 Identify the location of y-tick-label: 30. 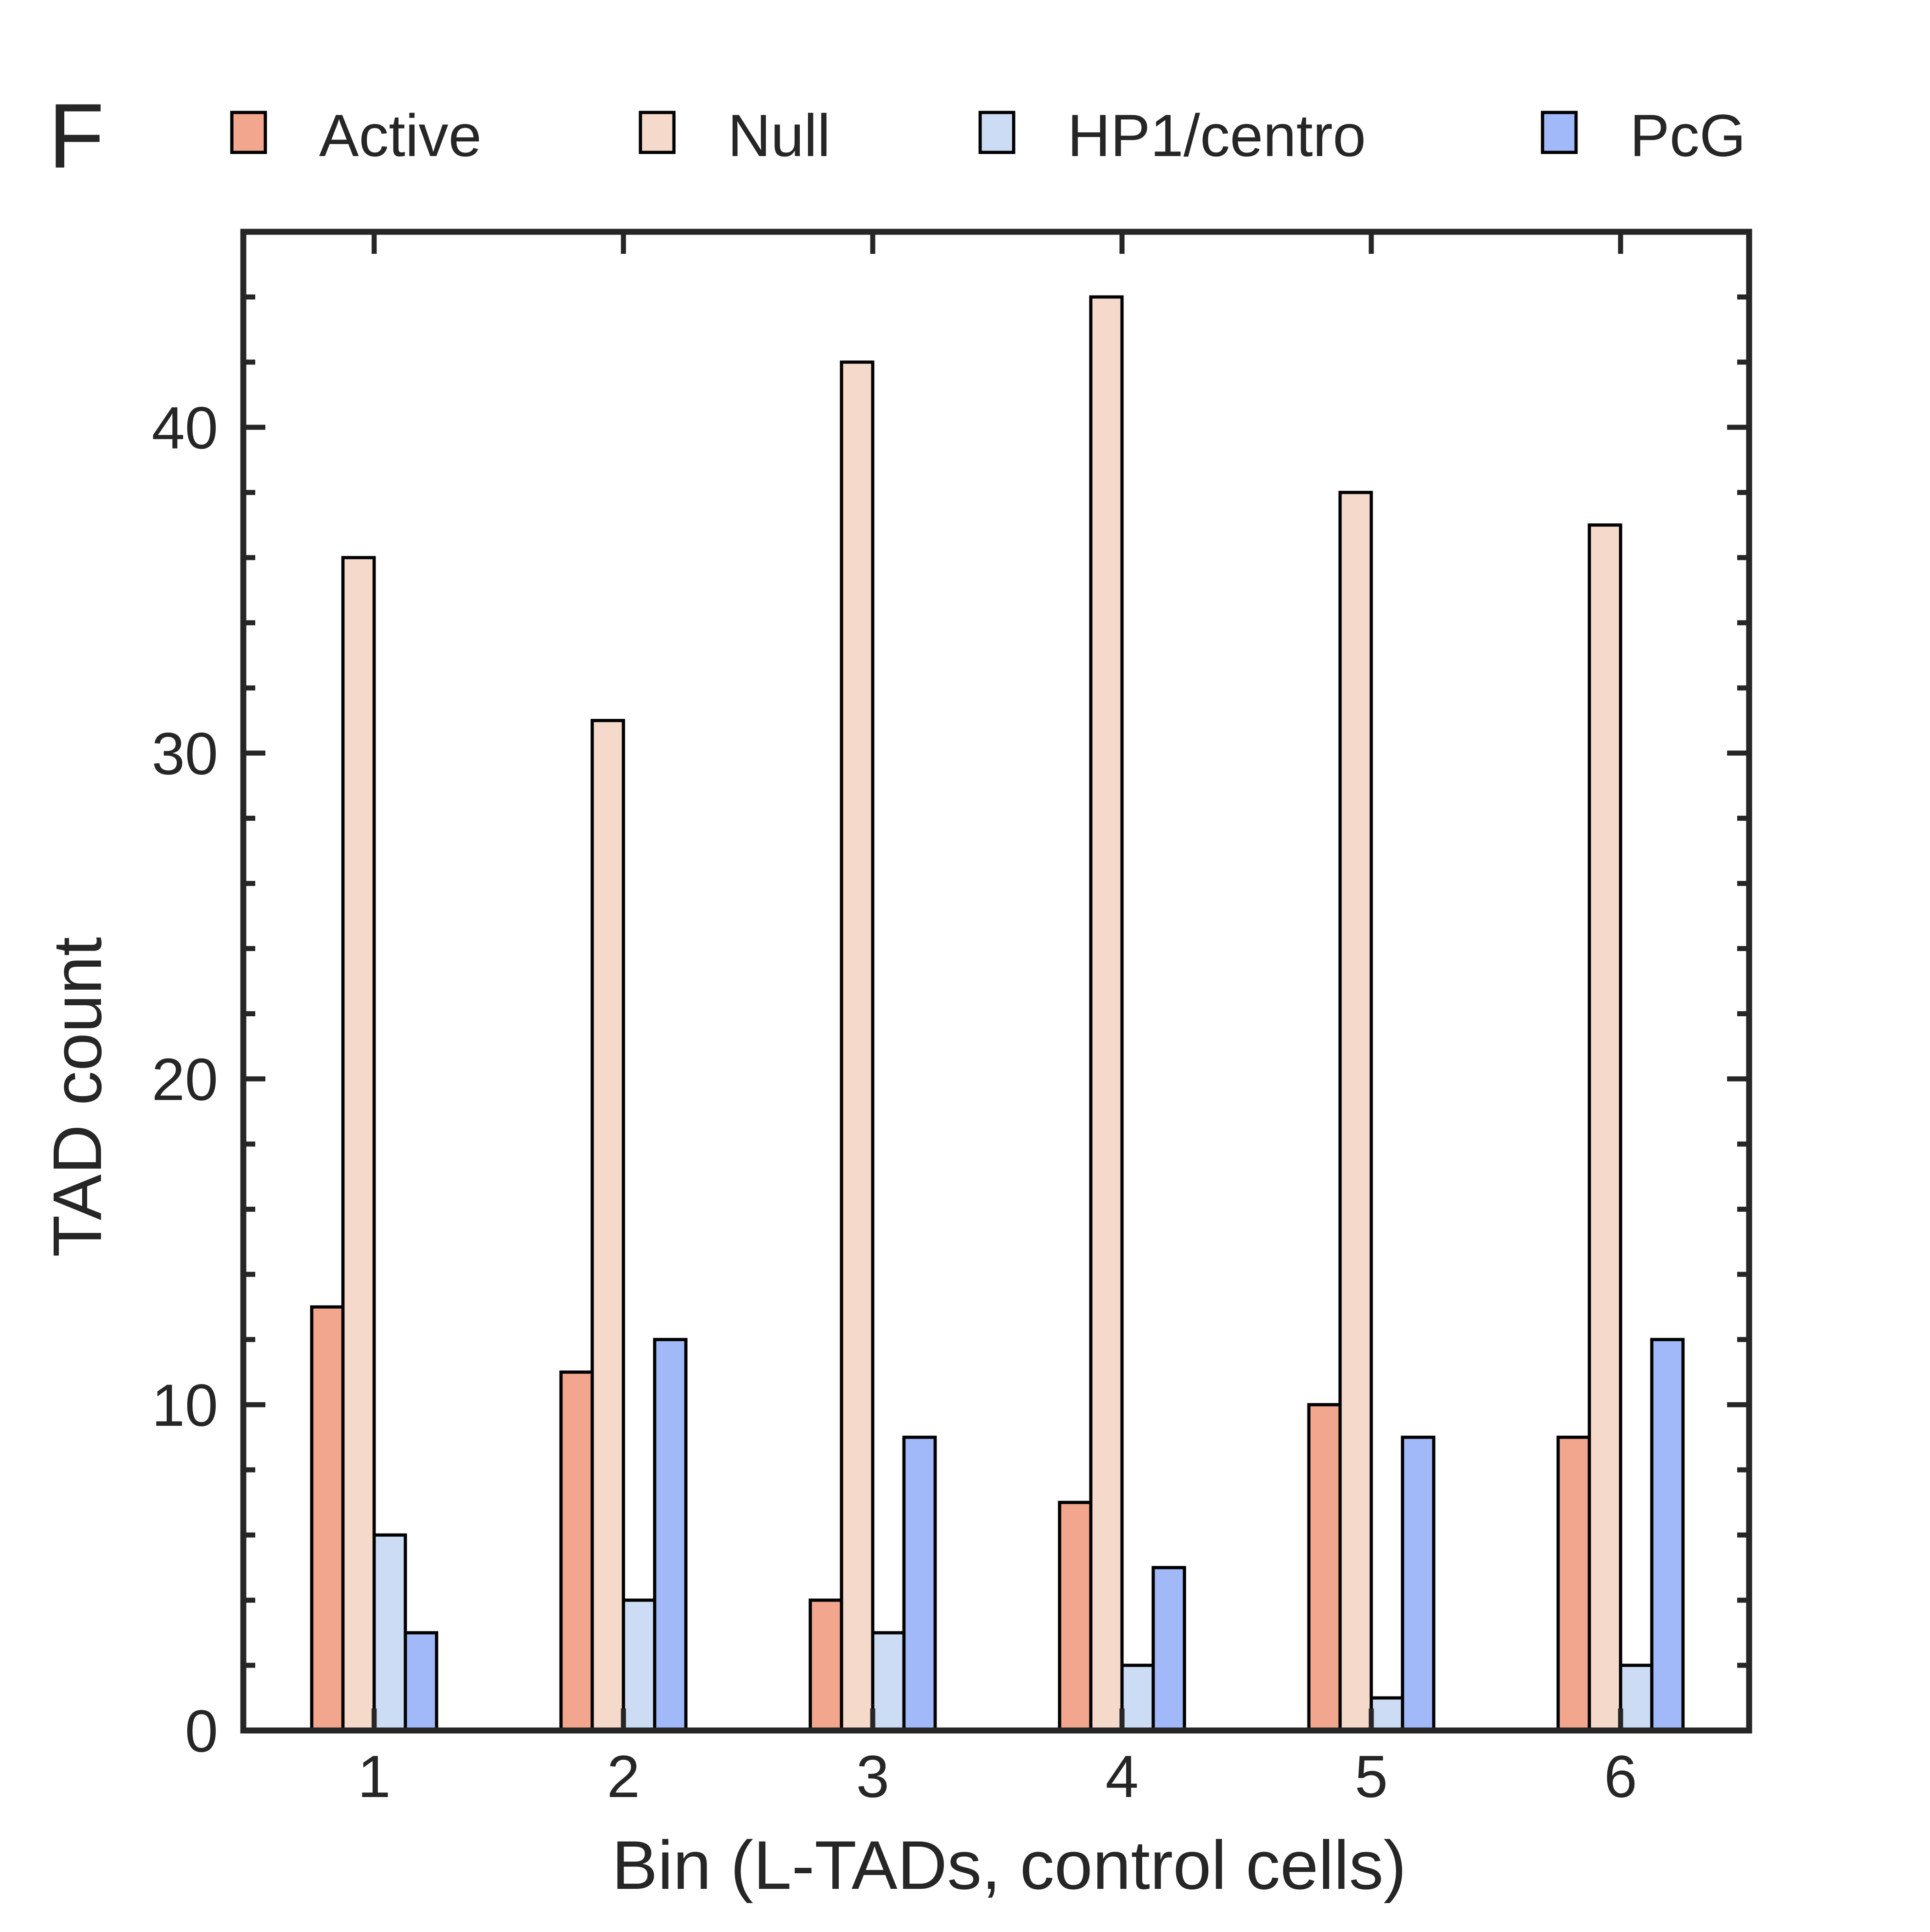
(184, 753).